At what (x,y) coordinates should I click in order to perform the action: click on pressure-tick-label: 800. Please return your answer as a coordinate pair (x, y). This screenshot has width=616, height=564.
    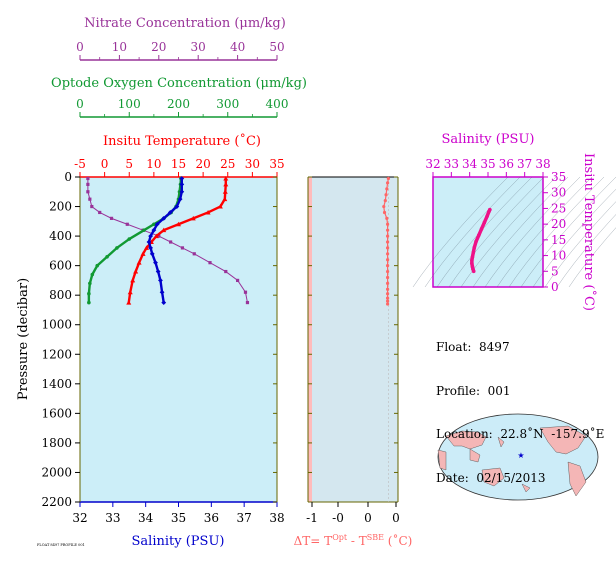
    Looking at the image, I should click on (60, 295).